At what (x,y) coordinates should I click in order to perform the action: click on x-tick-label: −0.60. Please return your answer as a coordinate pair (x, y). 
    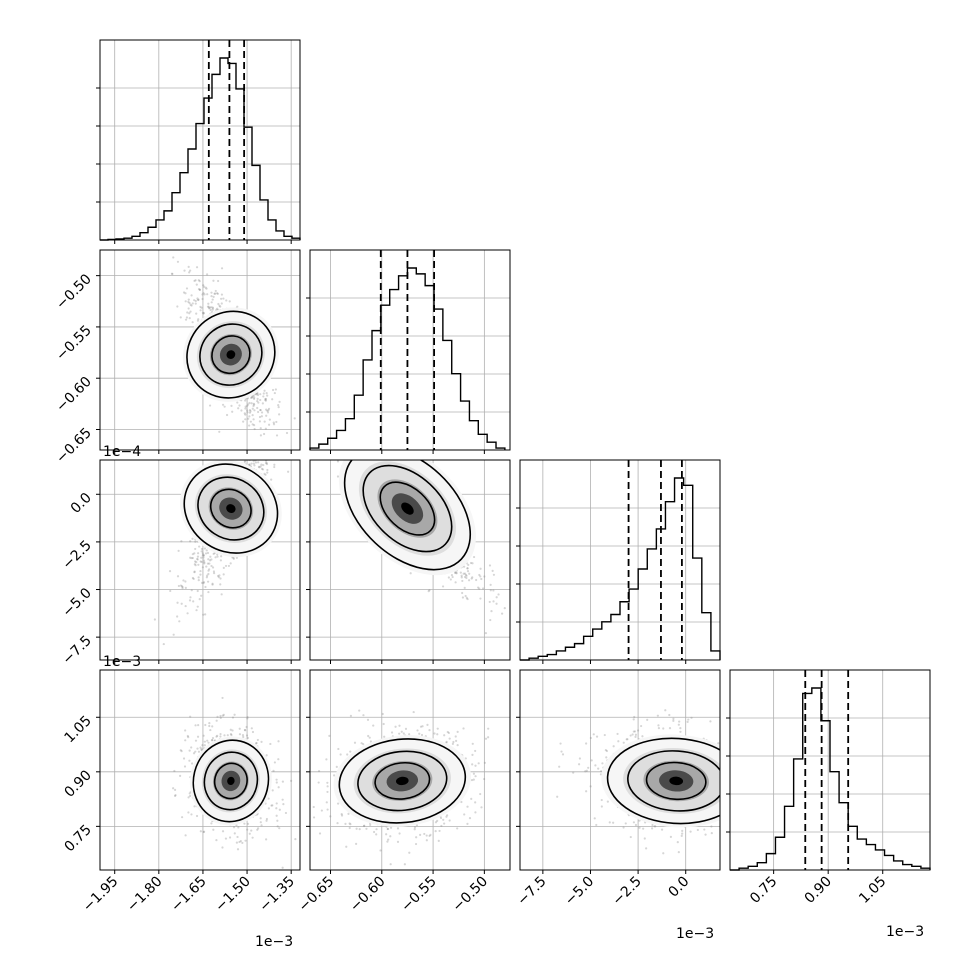
    Looking at the image, I should click on (368, 895).